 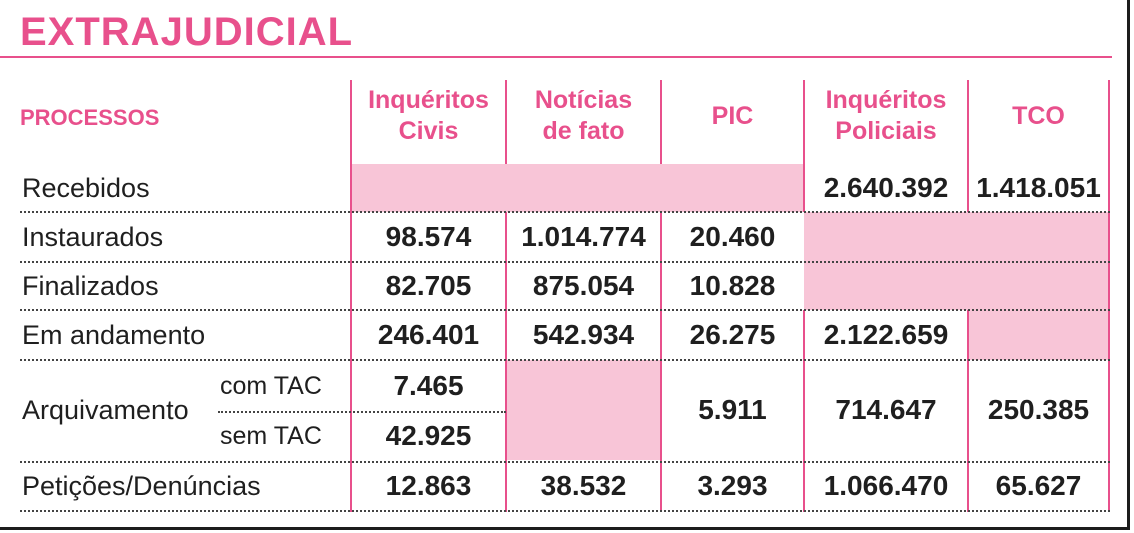 What do you see at coordinates (583, 100) in the screenshot?
I see `header-noticias-line1: Notícias` at bounding box center [583, 100].